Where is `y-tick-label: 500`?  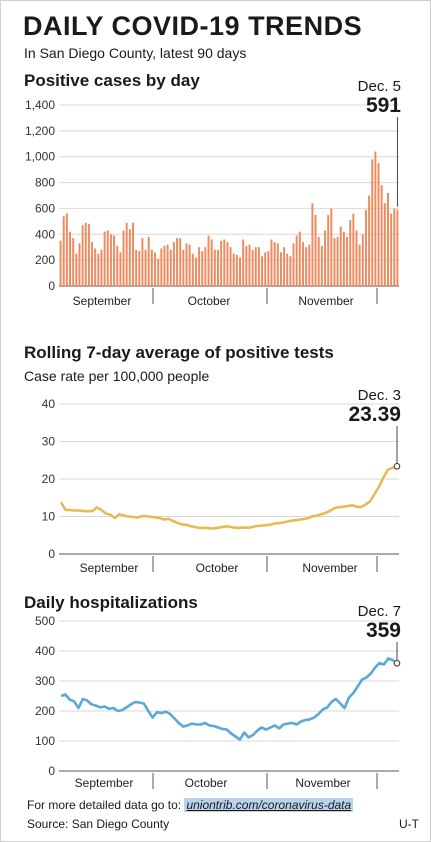 y-tick-label: 500 is located at coordinates (45, 621).